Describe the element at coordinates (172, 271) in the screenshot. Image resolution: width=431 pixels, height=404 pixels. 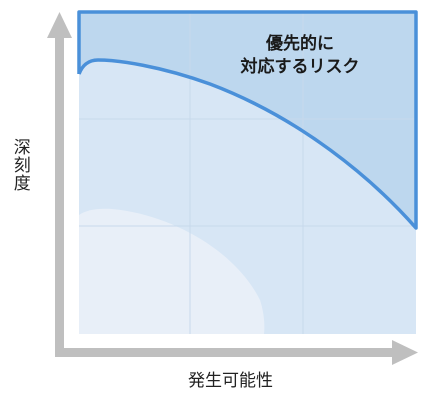
I see `low-priority-zone` at that location.